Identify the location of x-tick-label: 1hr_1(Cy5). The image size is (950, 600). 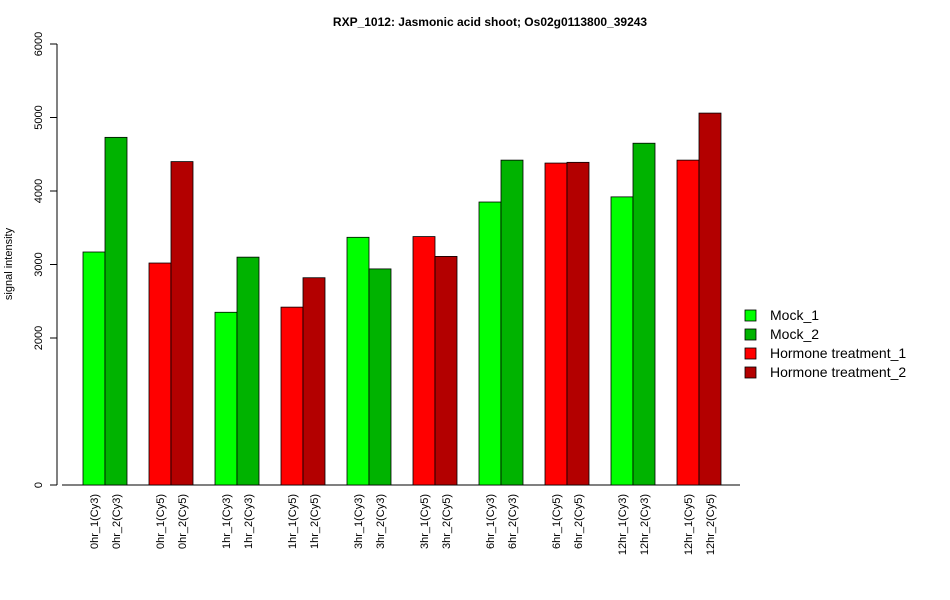
(293, 521).